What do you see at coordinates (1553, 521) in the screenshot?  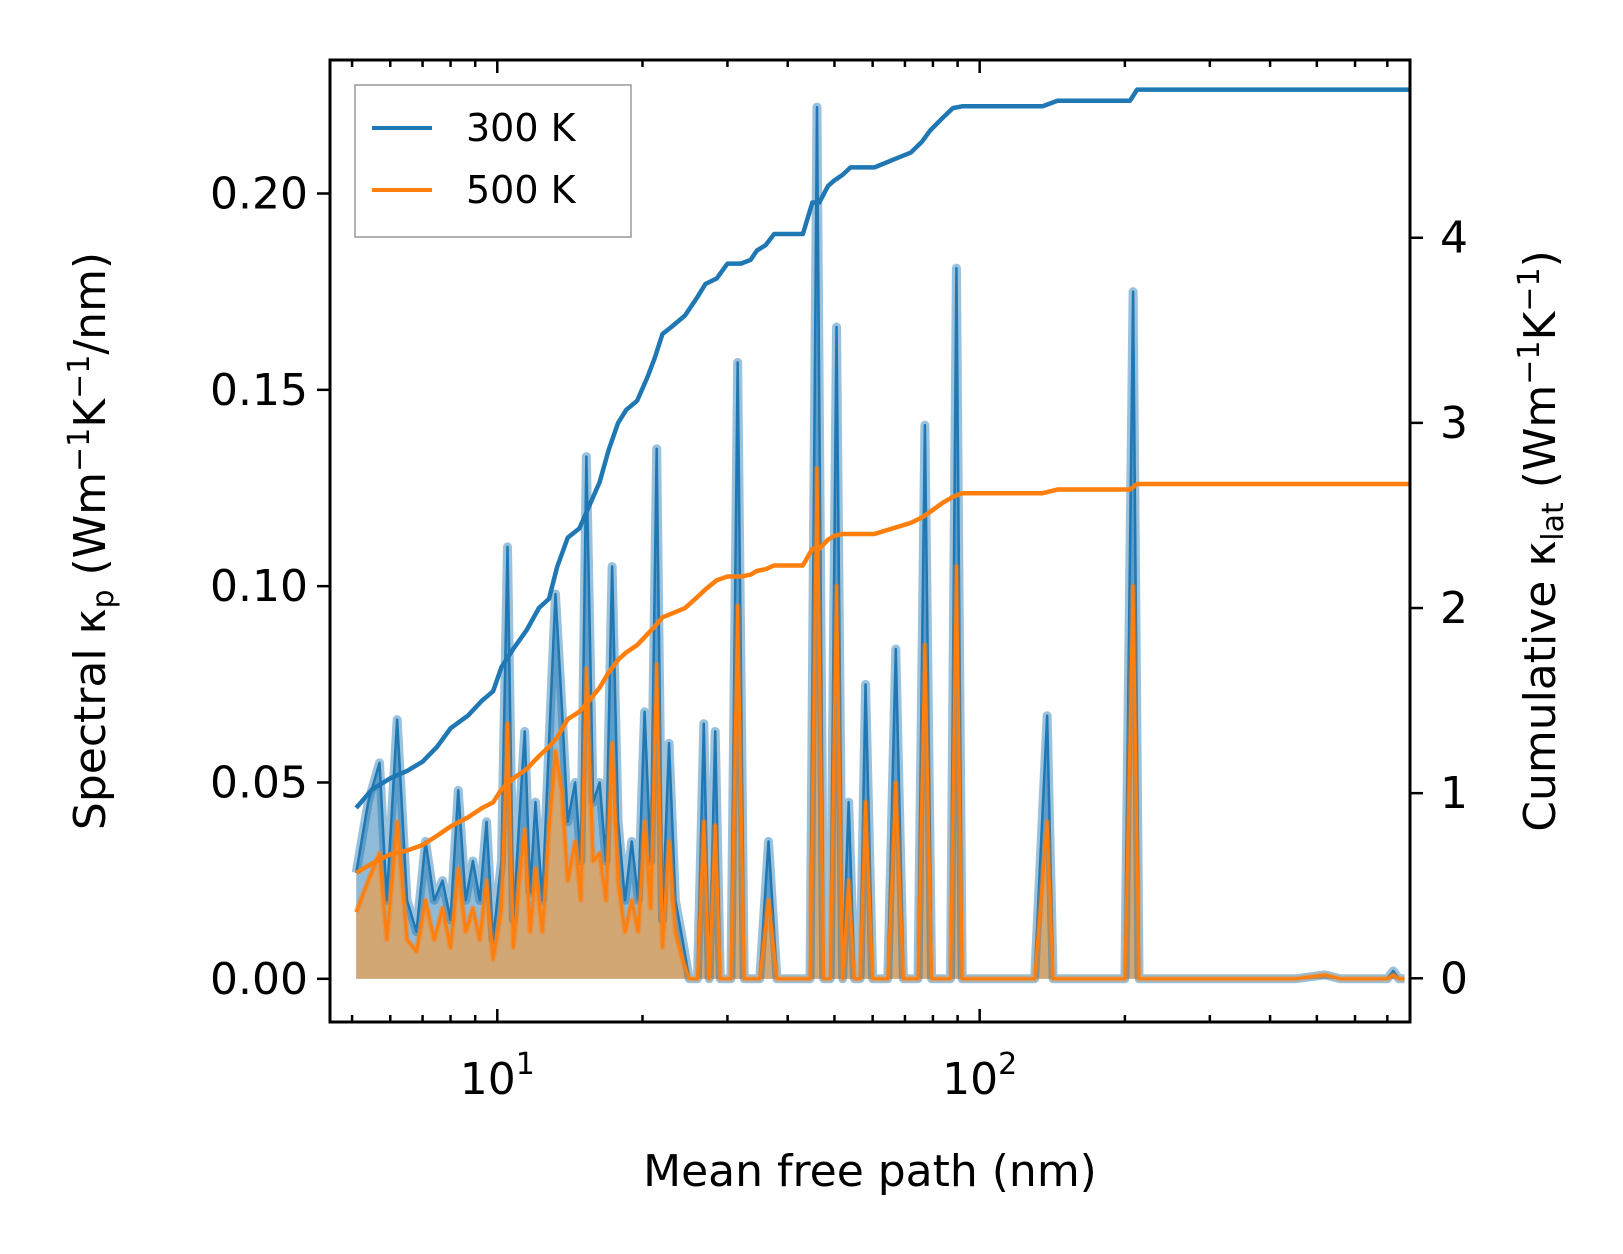 I see `y-label-right-subscript: lat` at bounding box center [1553, 521].